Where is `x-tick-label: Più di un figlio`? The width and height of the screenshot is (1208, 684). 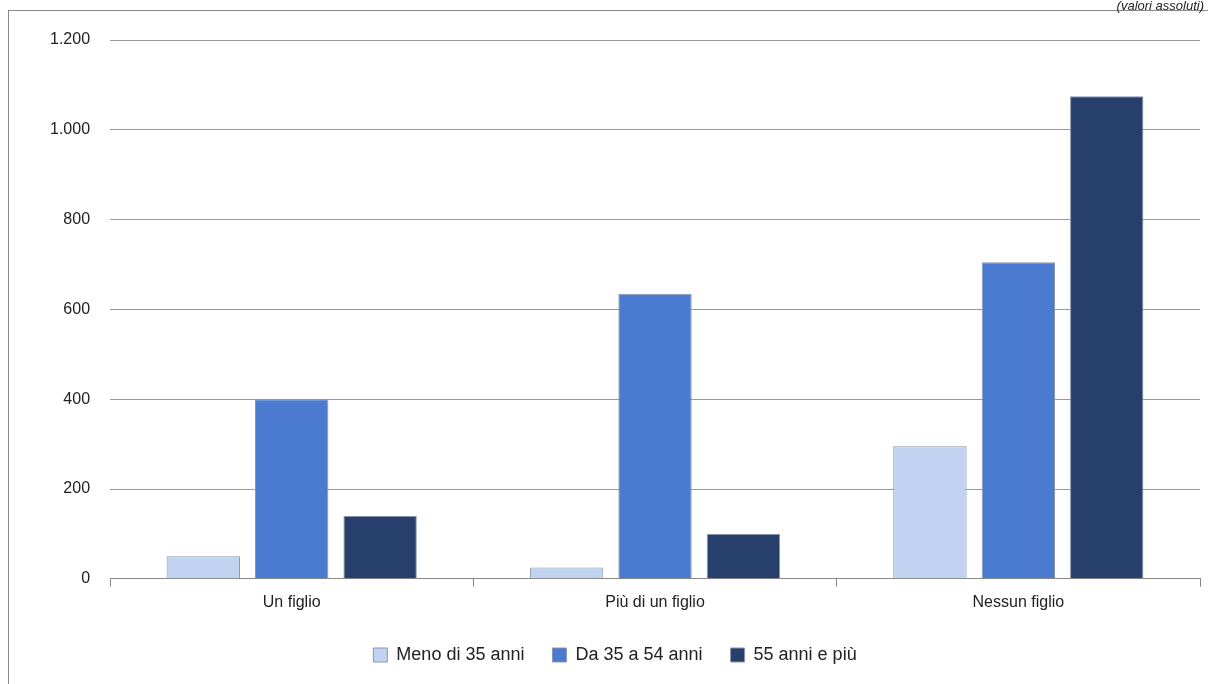 x-tick-label: Più di un figlio is located at coordinates (655, 601).